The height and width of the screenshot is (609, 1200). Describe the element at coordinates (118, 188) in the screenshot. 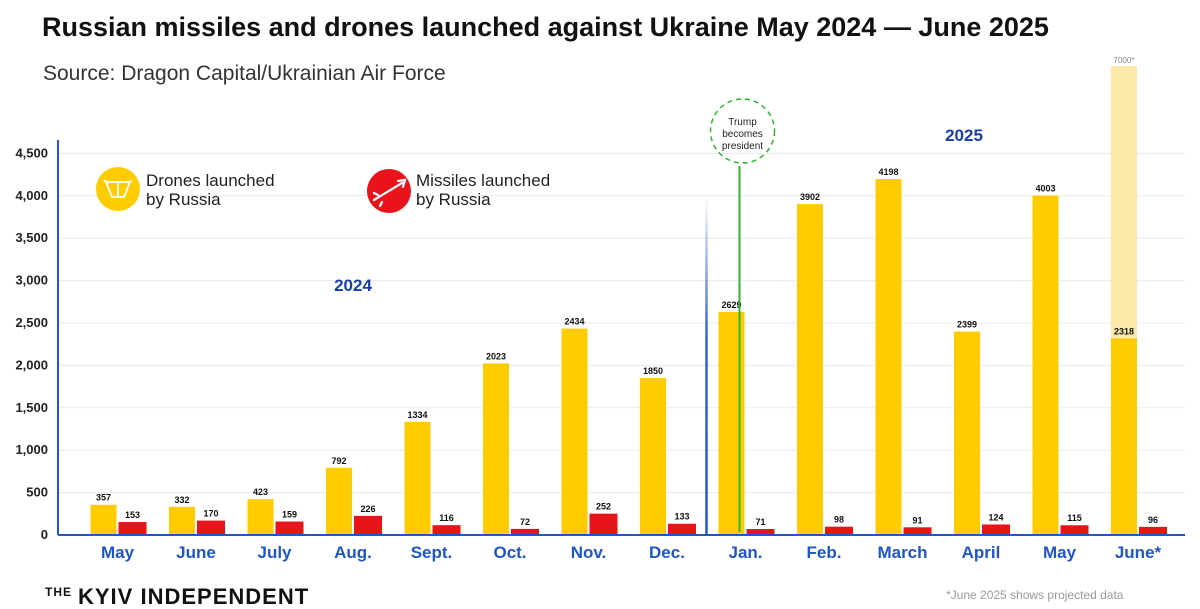

I see `drone-icon-glyph` at that location.